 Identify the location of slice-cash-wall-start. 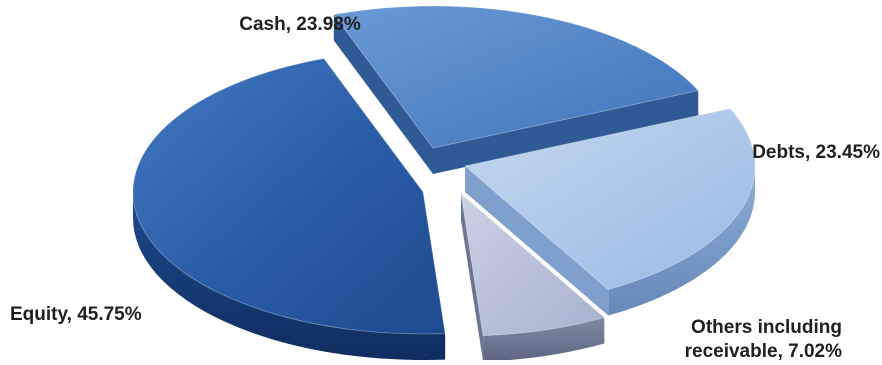
(383, 94).